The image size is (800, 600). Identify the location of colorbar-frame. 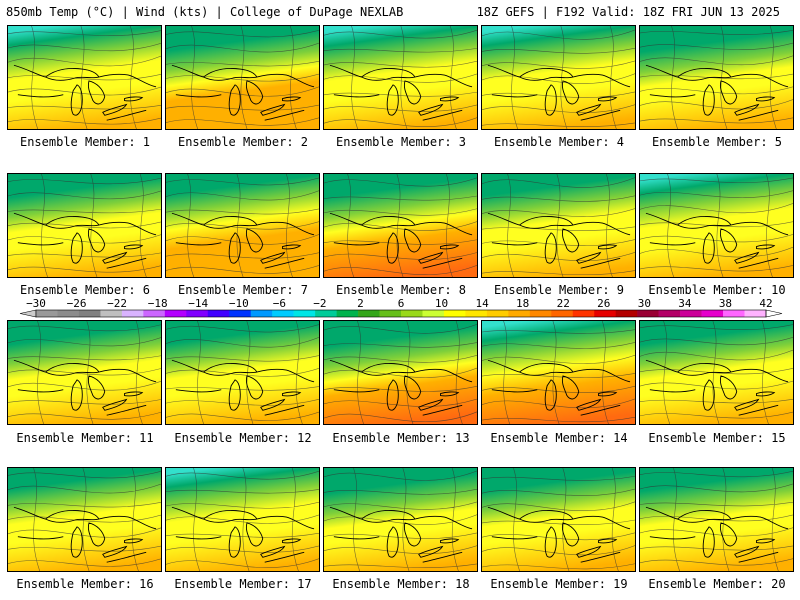
(401, 313).